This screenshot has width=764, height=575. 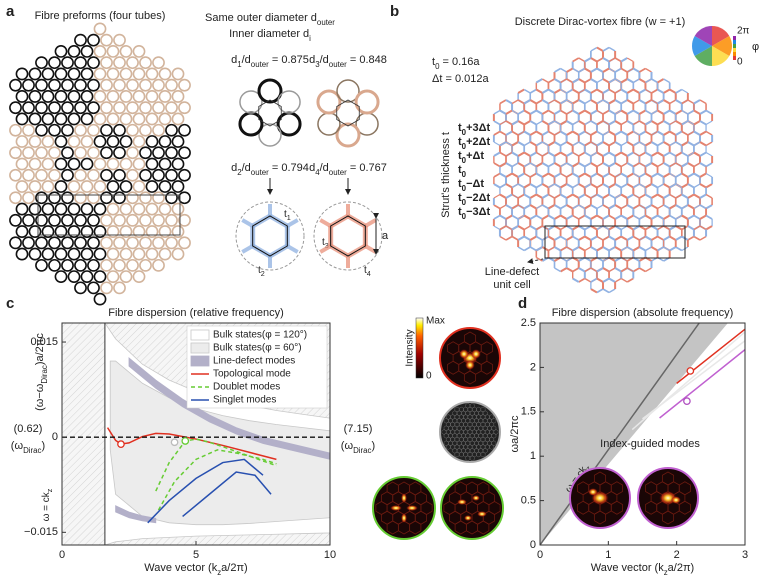 I want to click on chart-title: Fibre dispersion (relative frequency), so click(x=195, y=313).